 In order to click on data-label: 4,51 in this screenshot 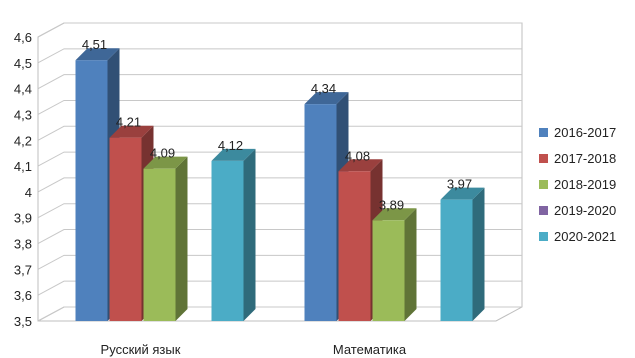, I will do `click(94, 44)`.